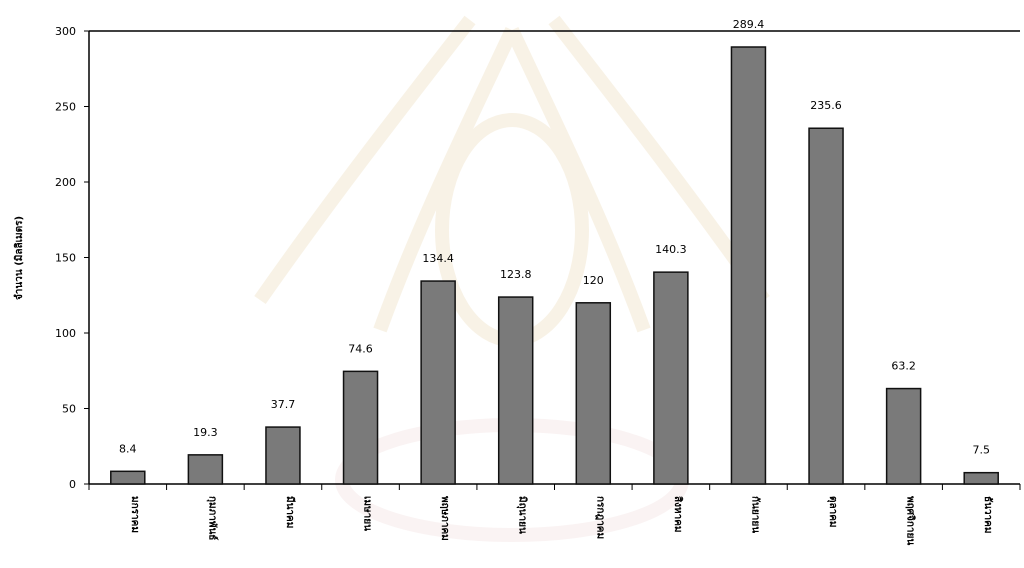 The height and width of the screenshot is (568, 1024). What do you see at coordinates (599, 517) in the screenshot?
I see `category-label: กรกฎาคม` at bounding box center [599, 517].